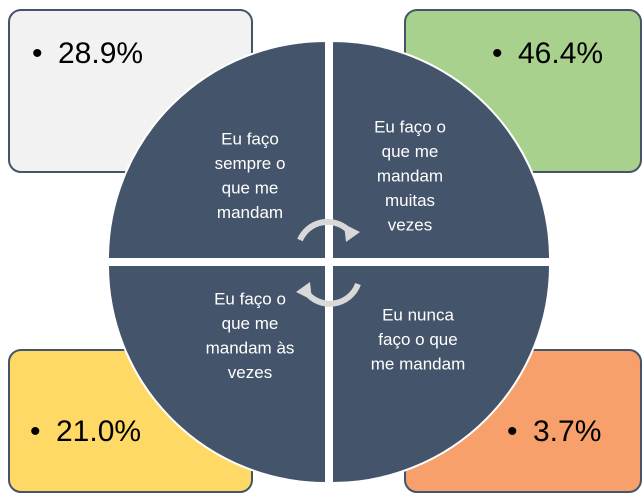 The height and width of the screenshot is (500, 642). What do you see at coordinates (418, 314) in the screenshot?
I see `quadrant-label: Eu nunca` at bounding box center [418, 314].